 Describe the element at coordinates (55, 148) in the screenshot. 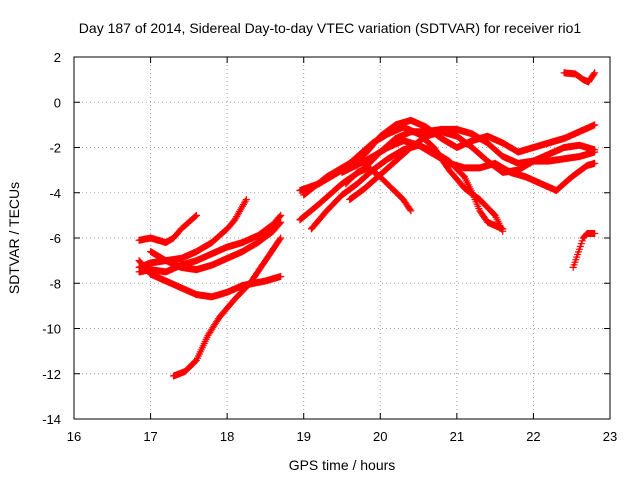

I see `y-tick-label: -2` at that location.